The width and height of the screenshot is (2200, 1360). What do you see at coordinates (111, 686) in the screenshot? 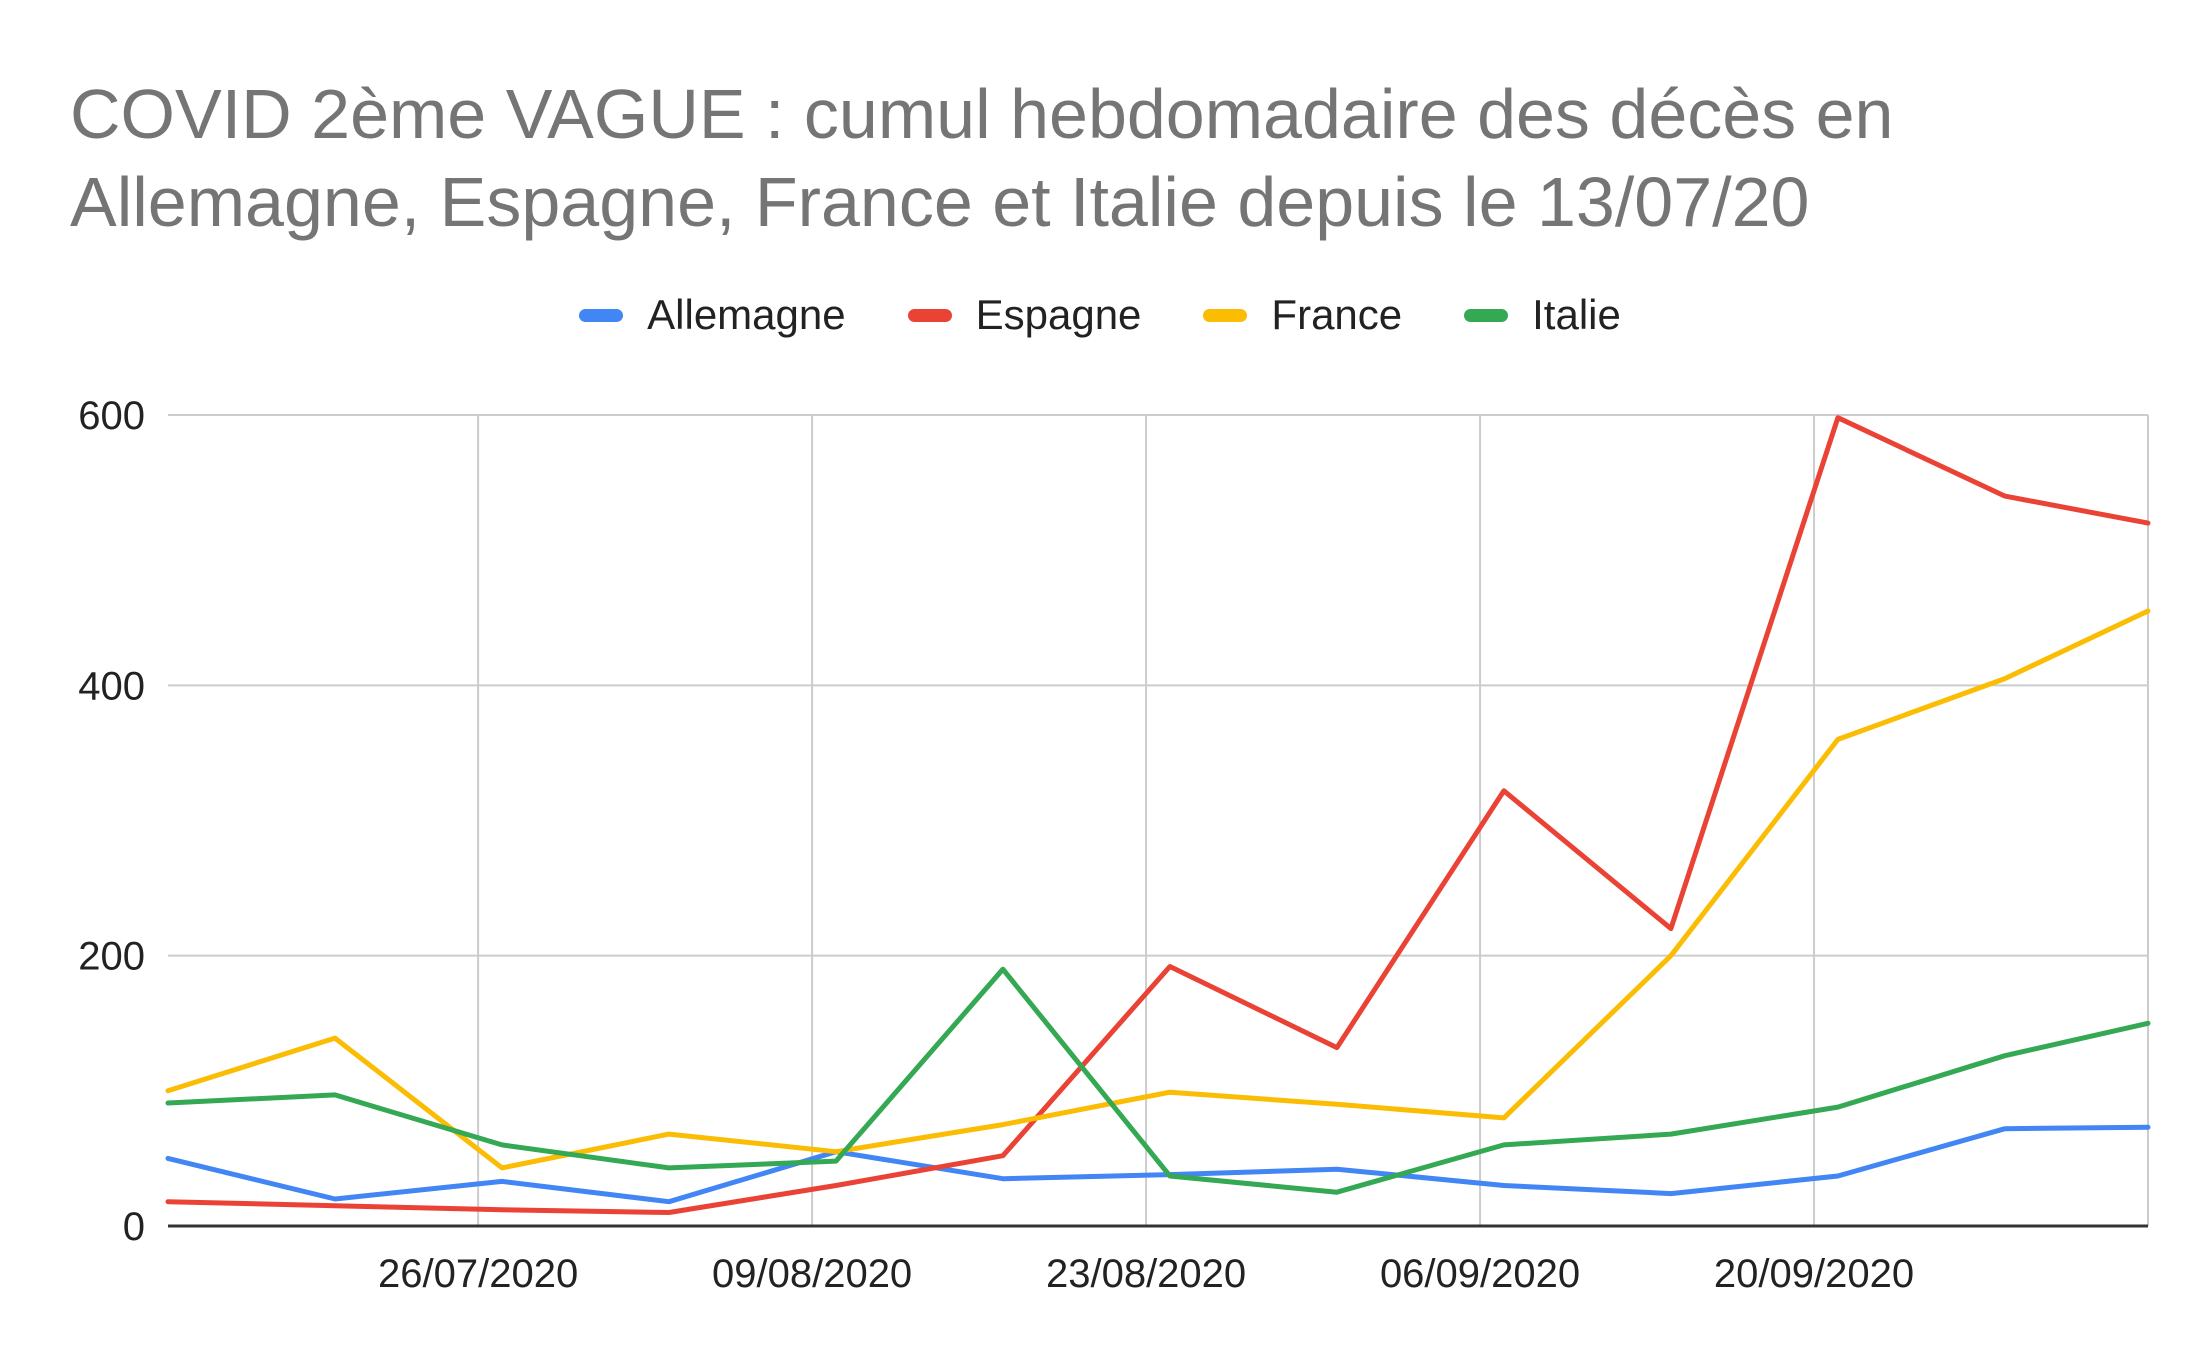
I see `y-tick-label: 400` at bounding box center [111, 686].